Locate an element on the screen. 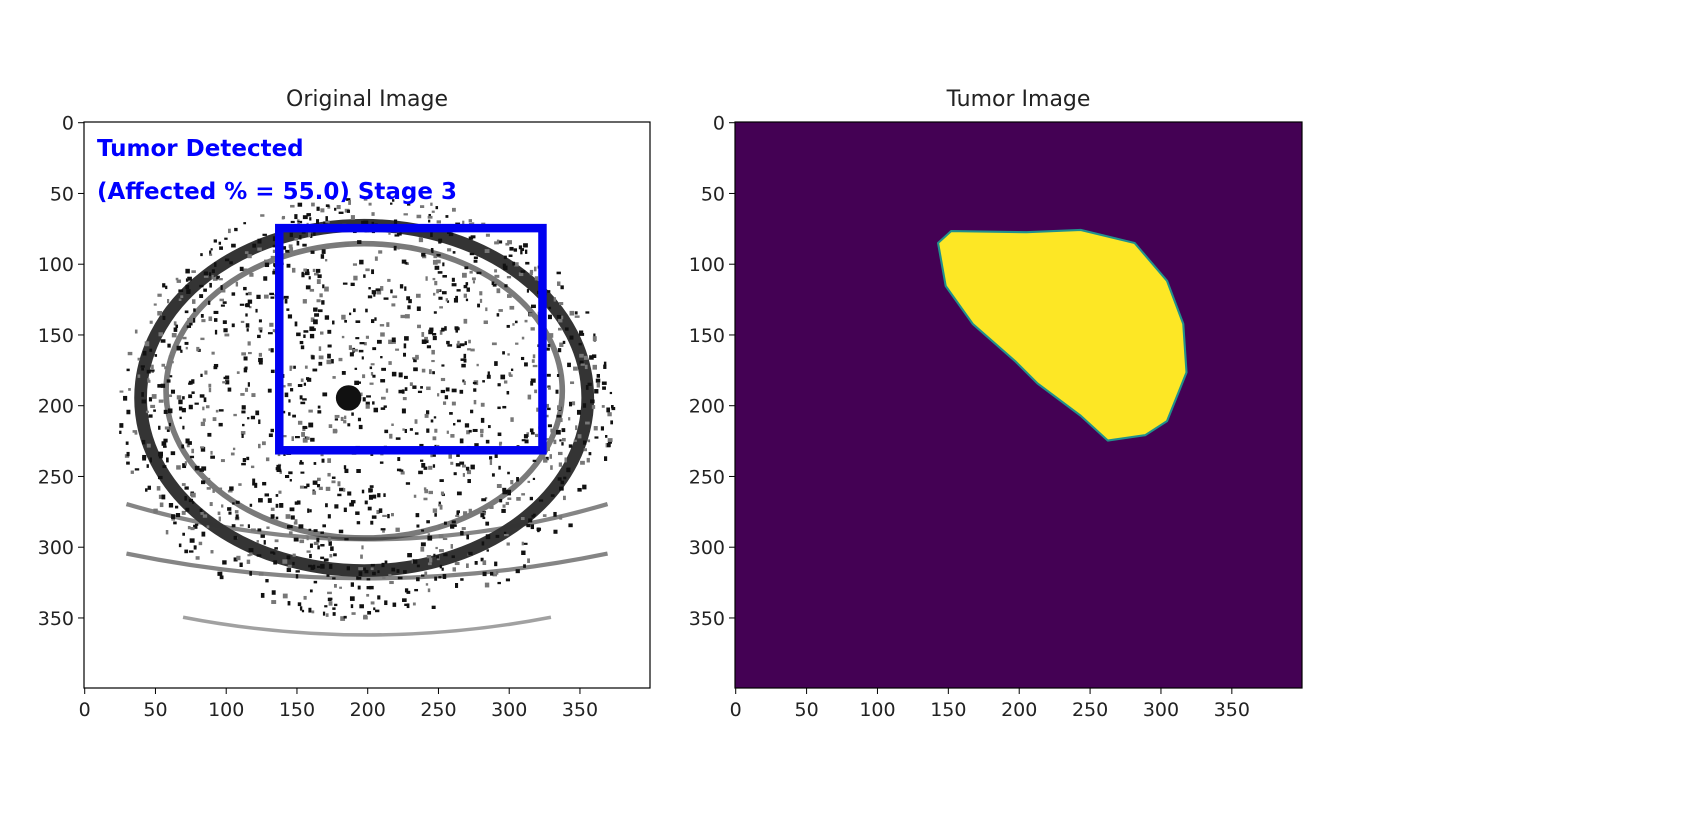  overlay-text: (Affected % = 55.0) Stage 3 is located at coordinates (277, 192).